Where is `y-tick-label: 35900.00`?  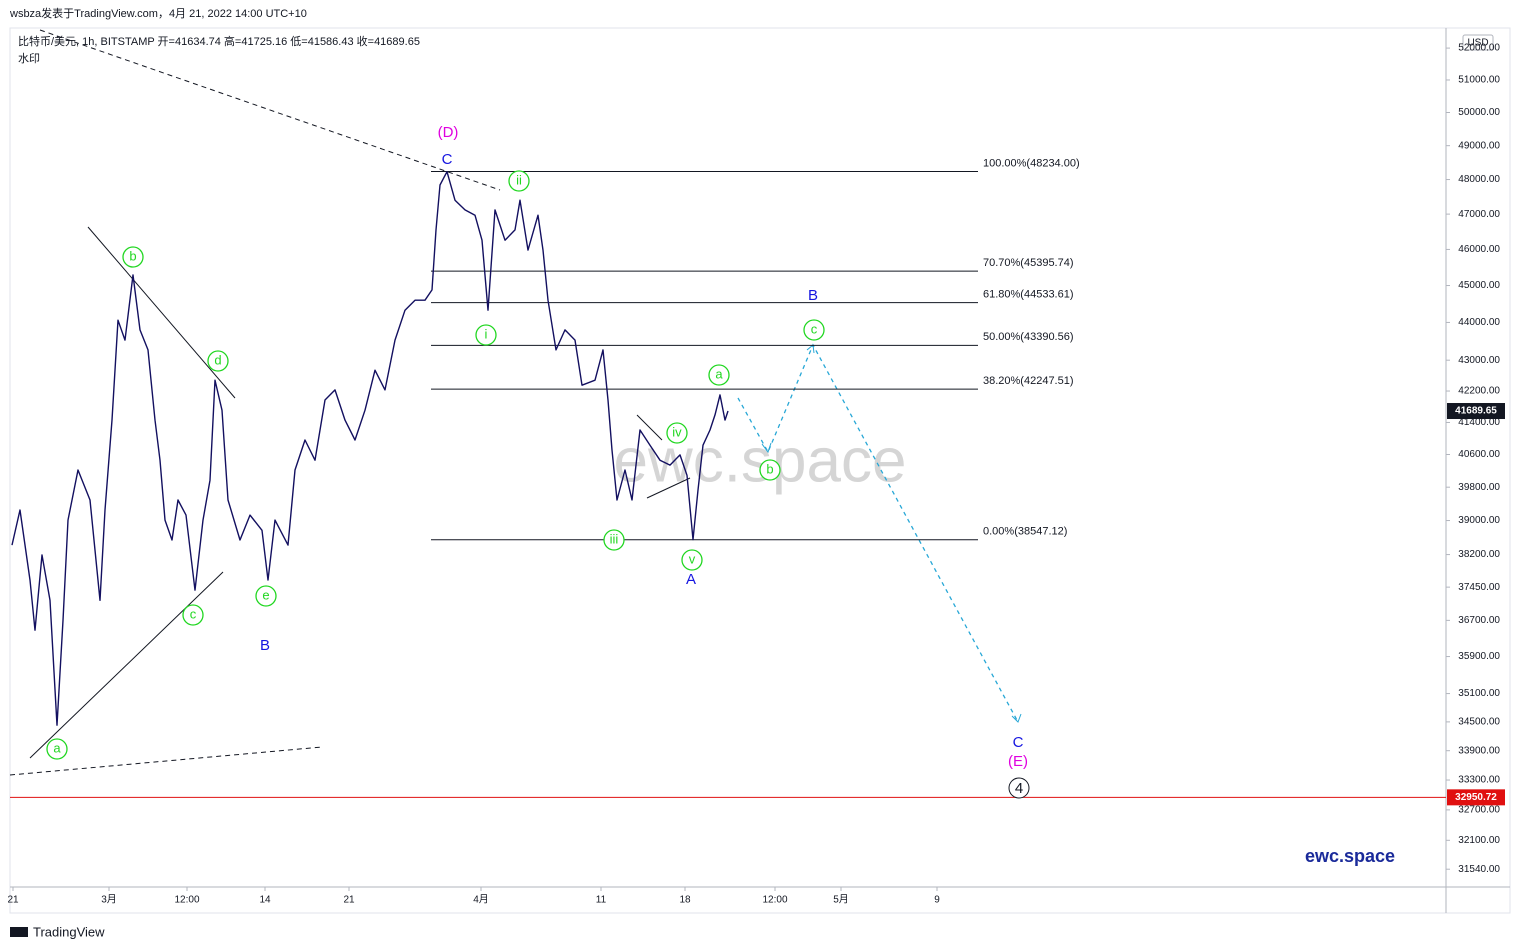 y-tick-label: 35900.00 is located at coordinates (1479, 656).